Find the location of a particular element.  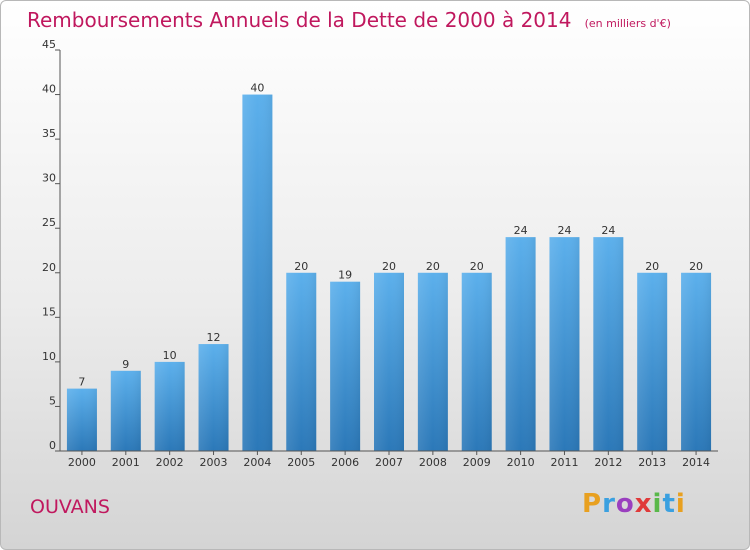

y-tick-label: 30 is located at coordinates (49, 178).